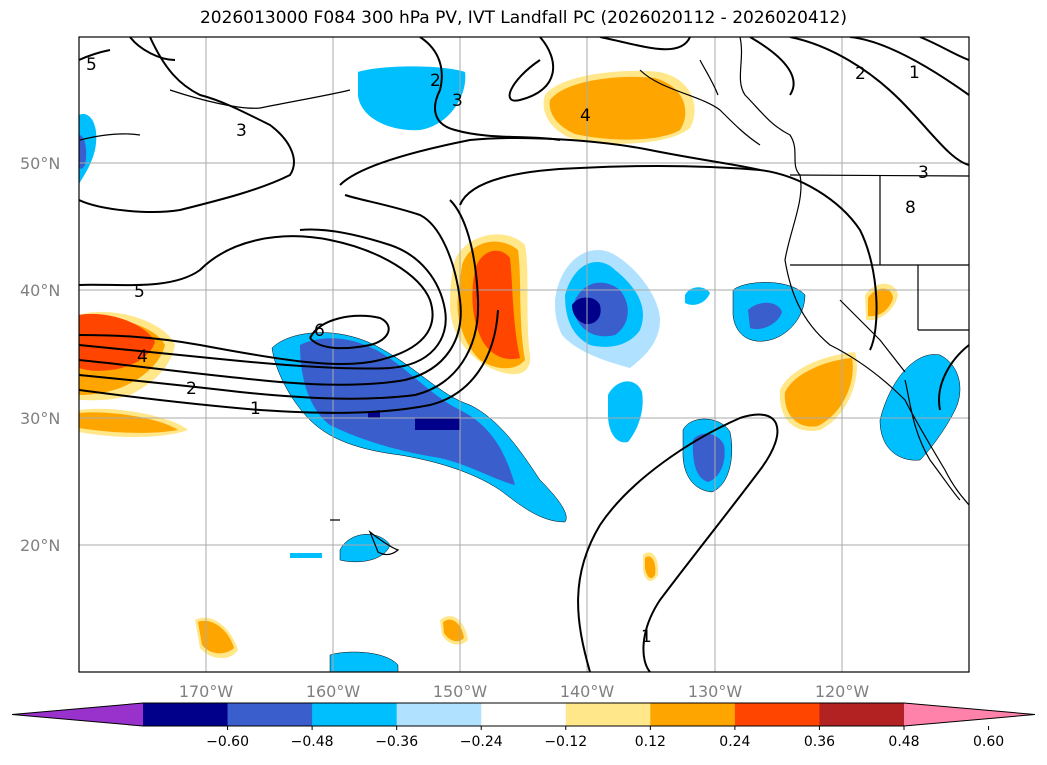 The height and width of the screenshot is (765, 1047). What do you see at coordinates (903, 742) in the screenshot?
I see `colorbar-tick-label: 0.48` at bounding box center [903, 742].